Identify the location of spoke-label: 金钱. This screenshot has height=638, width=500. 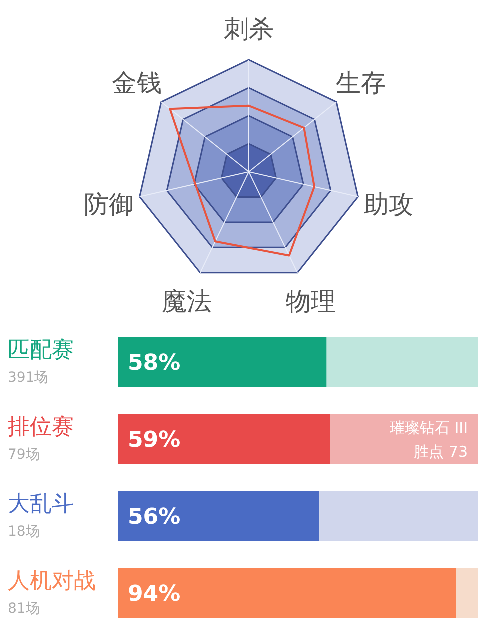
(137, 83).